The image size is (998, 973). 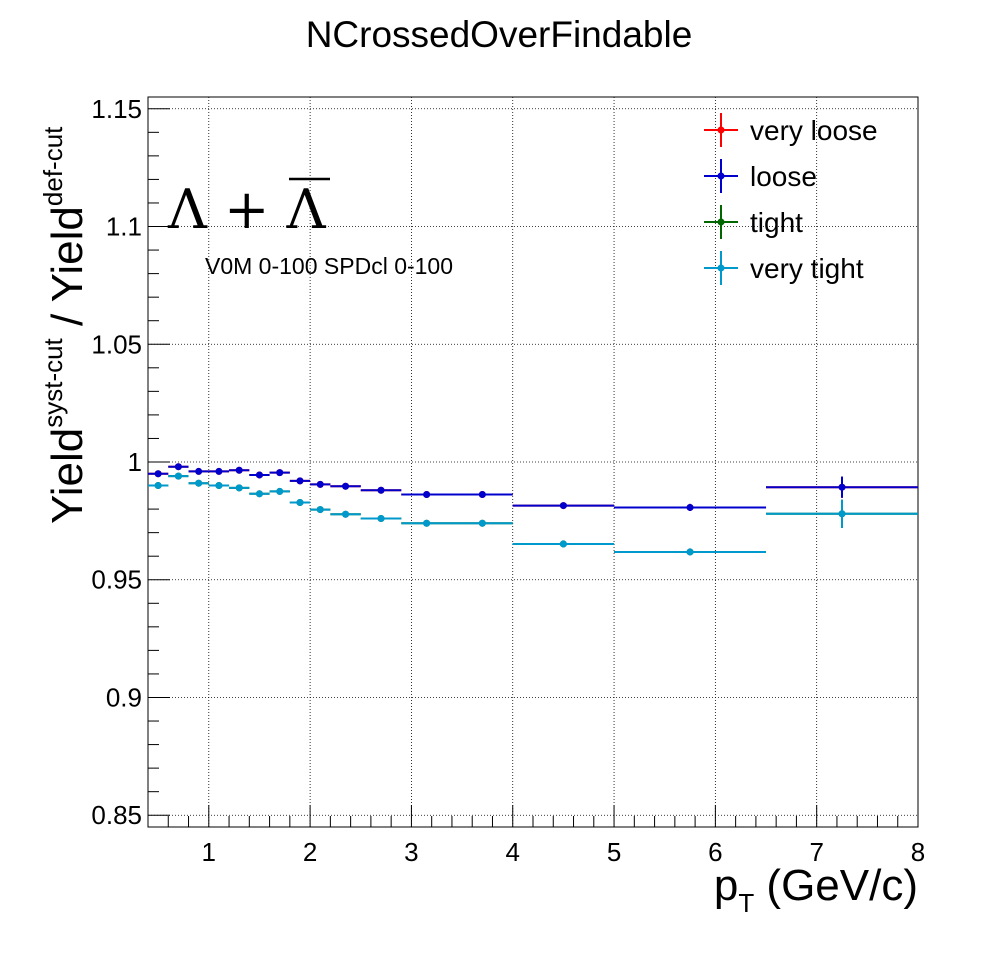 What do you see at coordinates (564, 852) in the screenshot?
I see `x-tick-labels: 1 2 3 4 5 6 7 8` at bounding box center [564, 852].